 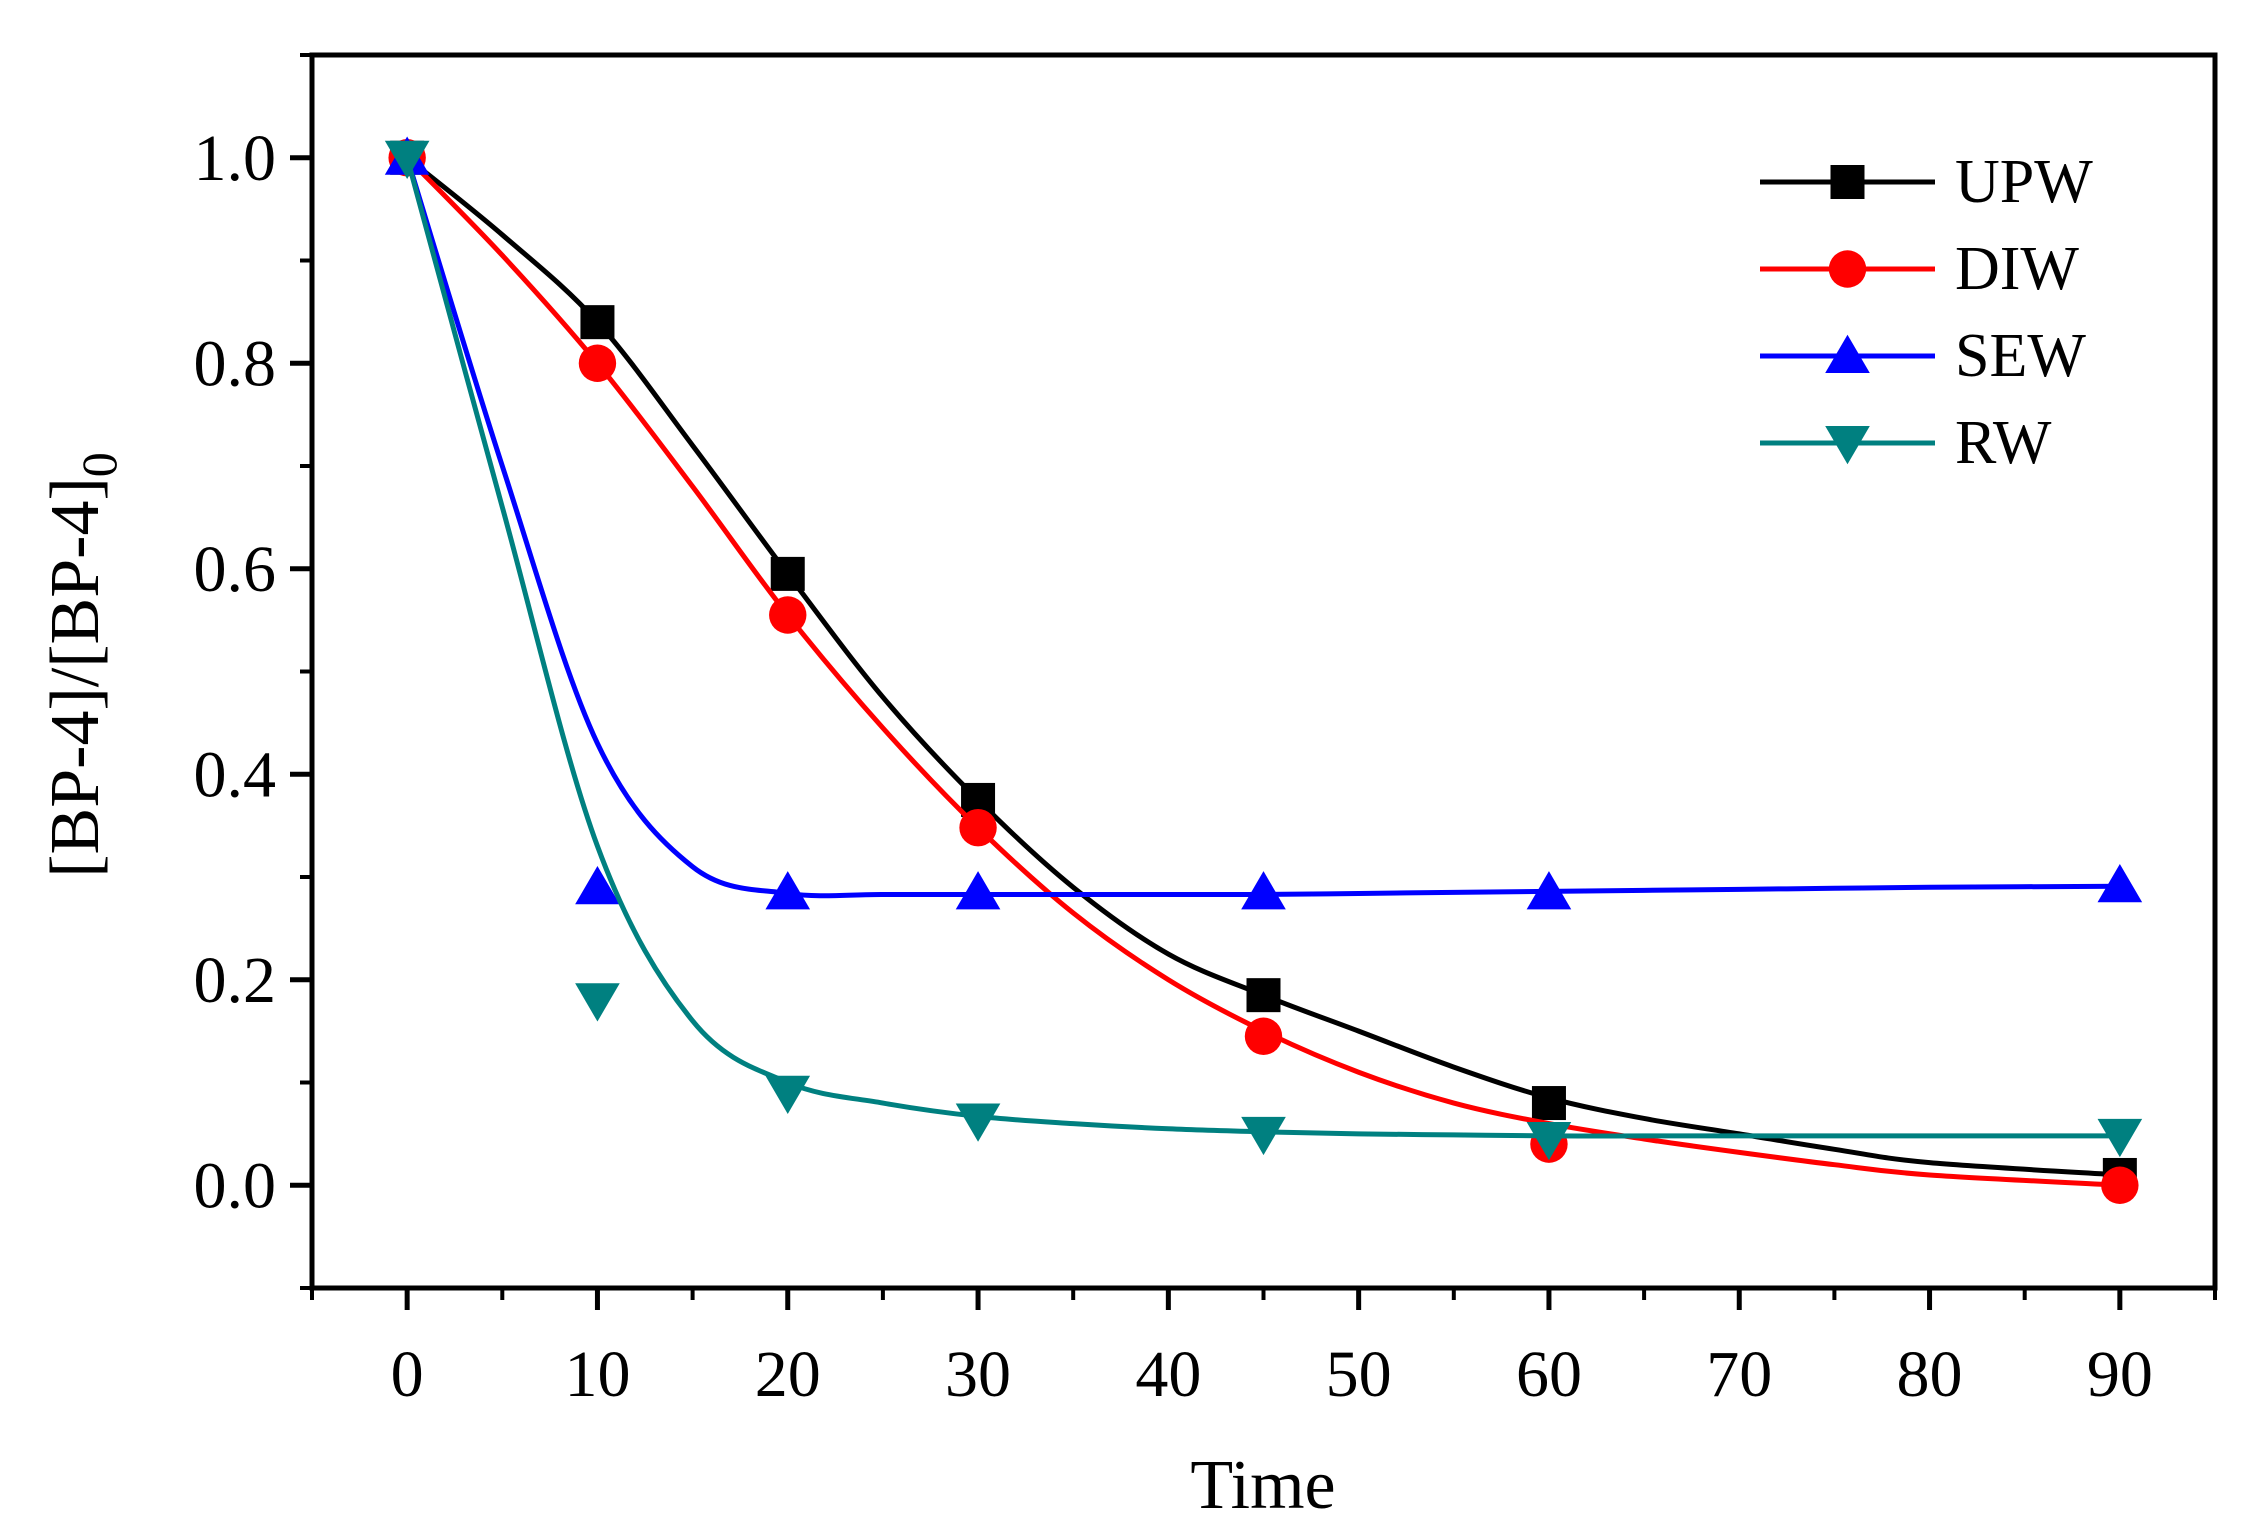 What do you see at coordinates (235, 1185) in the screenshot?
I see `y-tick-label: 0.0` at bounding box center [235, 1185].